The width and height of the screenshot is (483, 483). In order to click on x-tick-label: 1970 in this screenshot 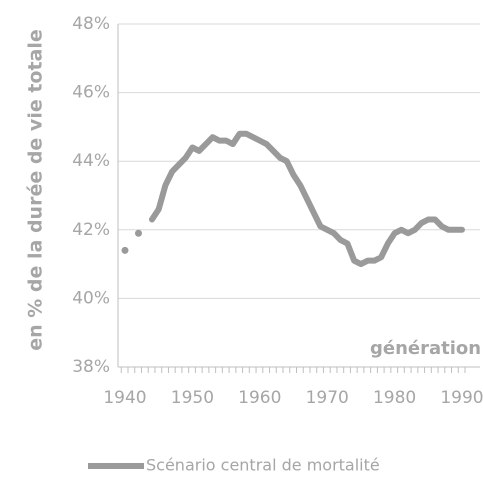, I will do `click(327, 398)`.